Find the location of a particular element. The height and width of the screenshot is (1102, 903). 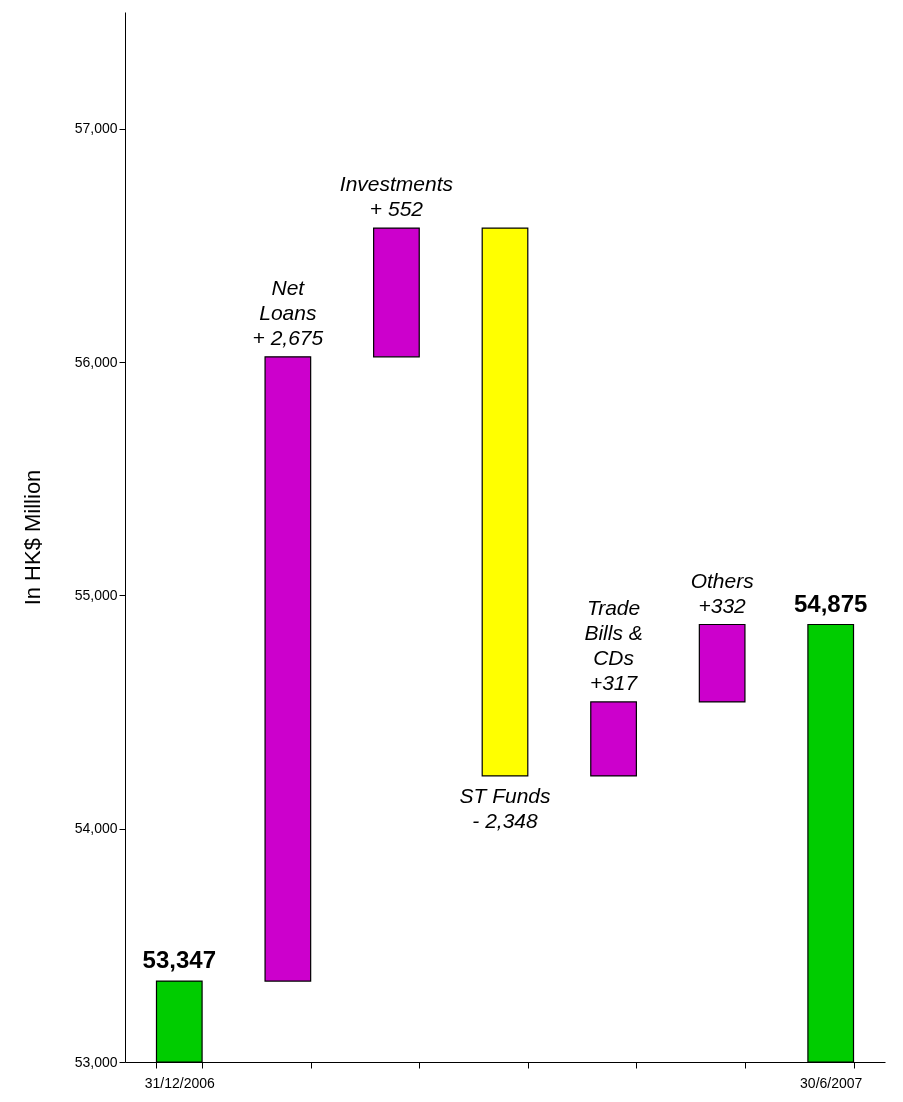

data-label: ST Funds - 2,348 is located at coordinates (505, 807).